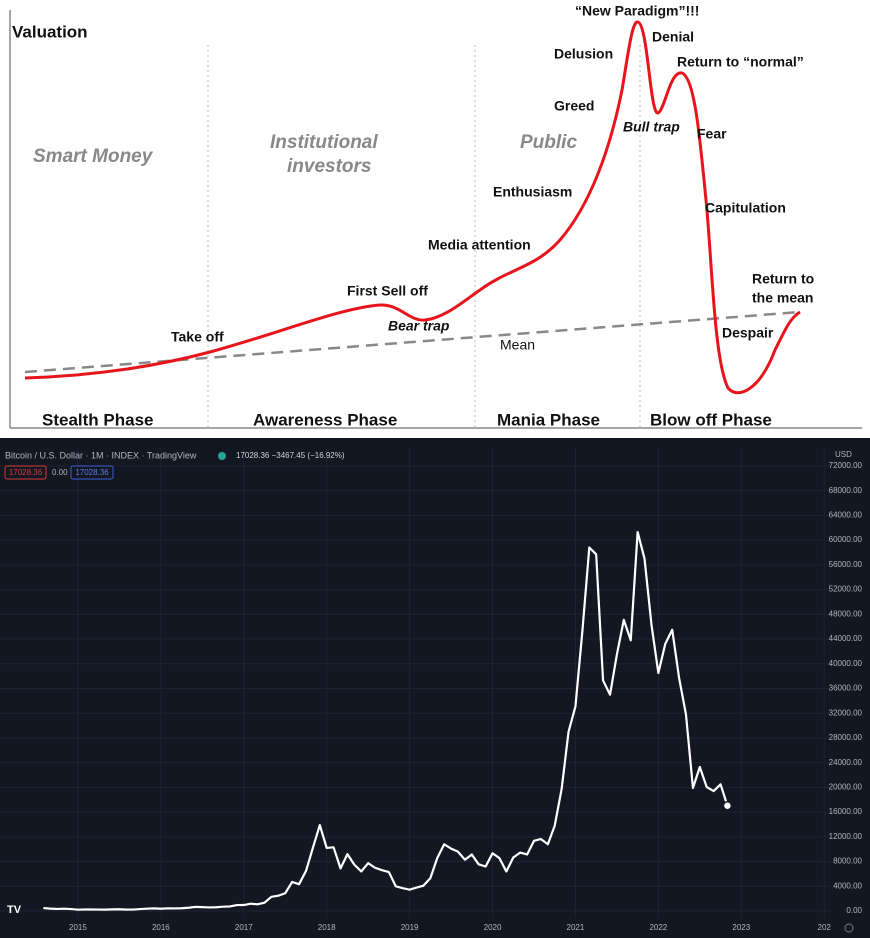  I want to click on y-tick-label: 4000.00, so click(847, 885).